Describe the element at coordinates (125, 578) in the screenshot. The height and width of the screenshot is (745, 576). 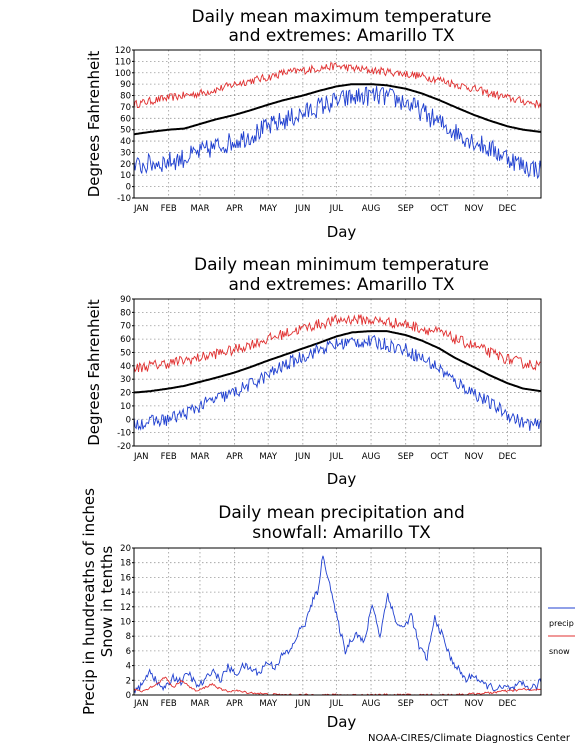
I see `y-tick-label: 16` at that location.